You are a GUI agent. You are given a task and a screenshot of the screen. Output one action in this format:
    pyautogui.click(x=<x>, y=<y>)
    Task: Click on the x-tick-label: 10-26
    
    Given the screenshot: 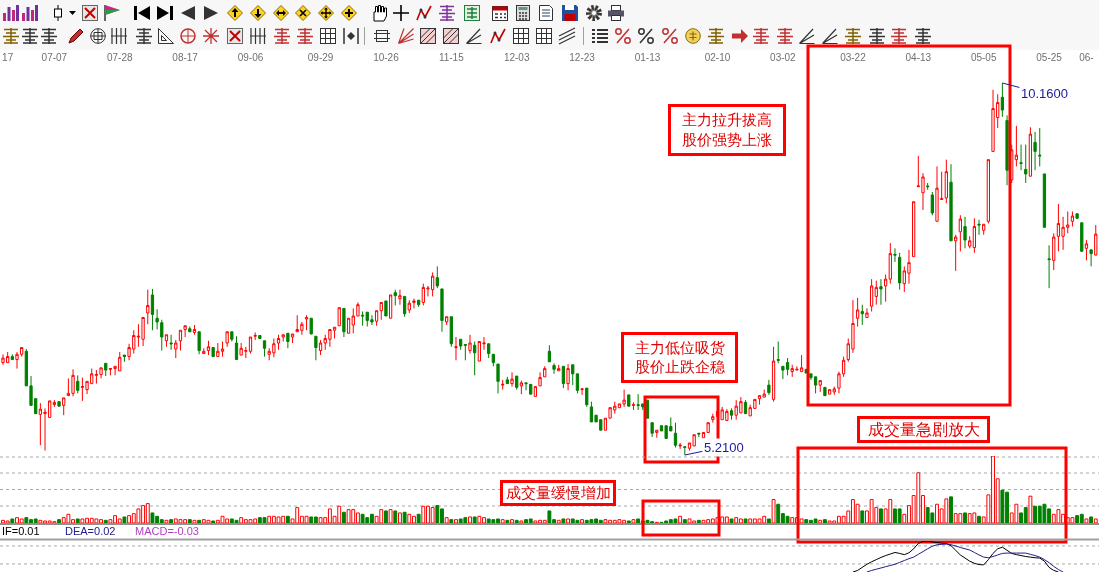 What is the action you would take?
    pyautogui.click(x=386, y=57)
    